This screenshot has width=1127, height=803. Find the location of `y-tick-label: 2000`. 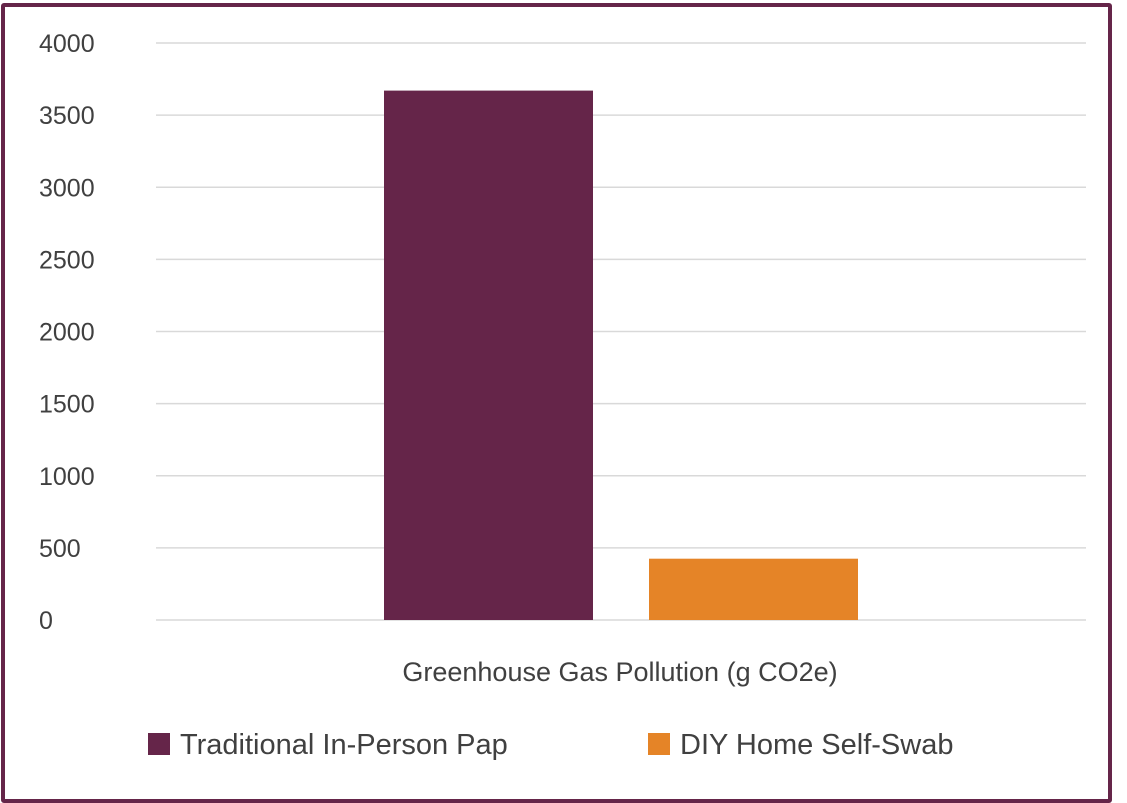

y-tick-label: 2000 is located at coordinates (67, 333).